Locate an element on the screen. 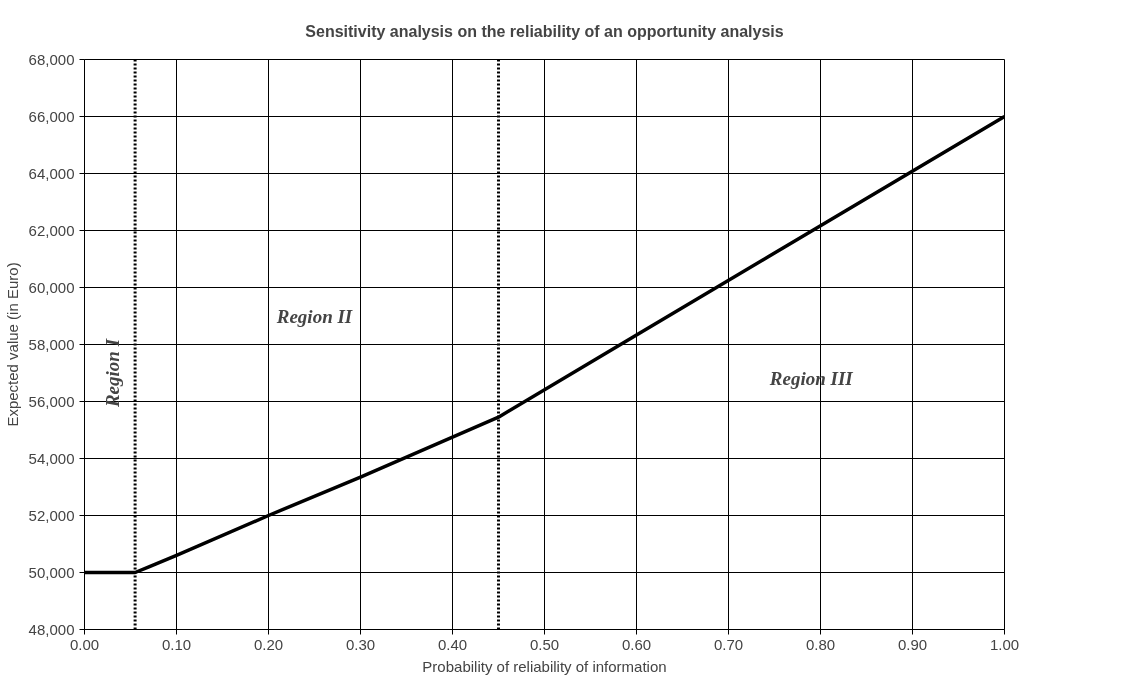 The height and width of the screenshot is (677, 1134). x-tick-label: 1.00 is located at coordinates (1004, 644).